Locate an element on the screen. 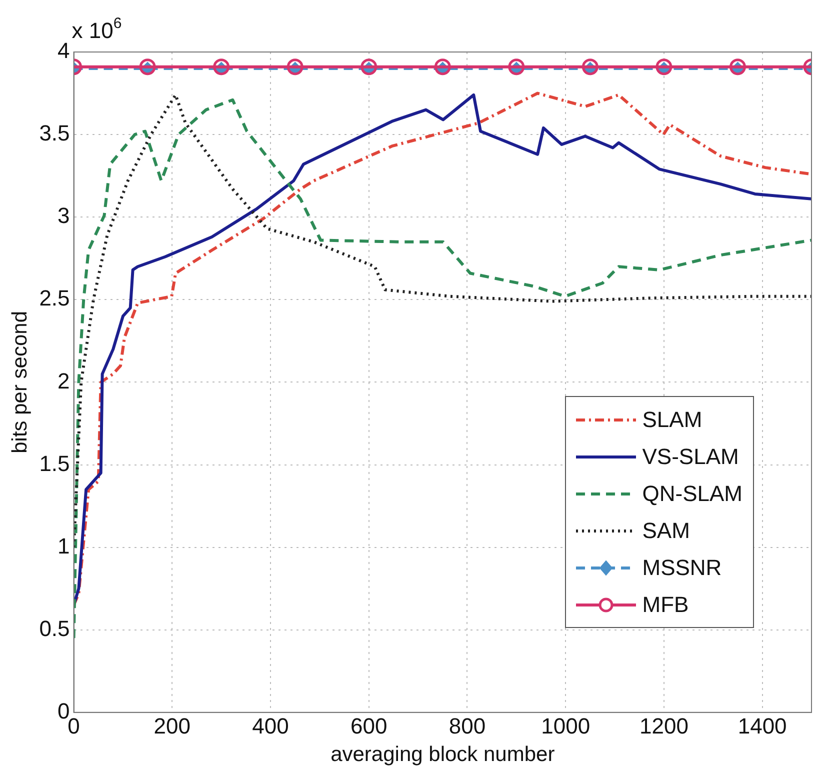  x-tick-label: 1200 is located at coordinates (663, 726).